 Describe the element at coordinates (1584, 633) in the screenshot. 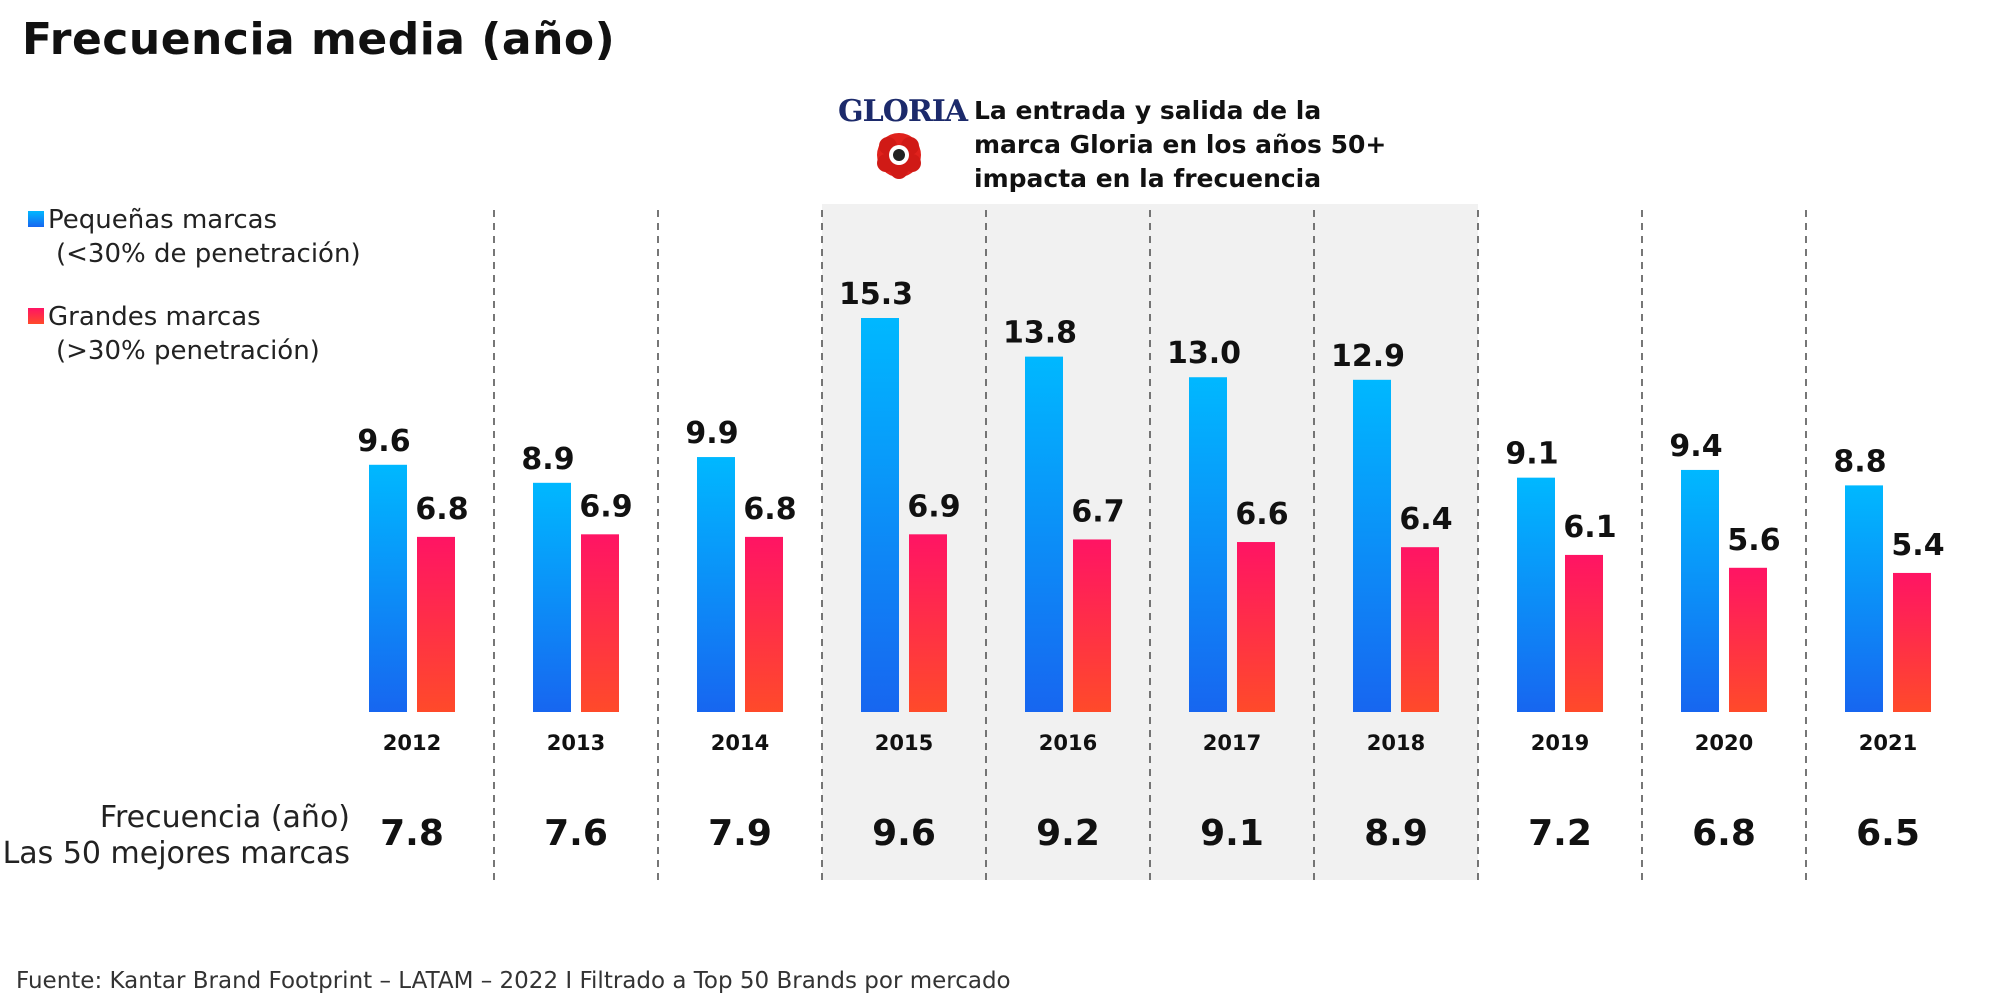

I see `bar-large-2019` at that location.